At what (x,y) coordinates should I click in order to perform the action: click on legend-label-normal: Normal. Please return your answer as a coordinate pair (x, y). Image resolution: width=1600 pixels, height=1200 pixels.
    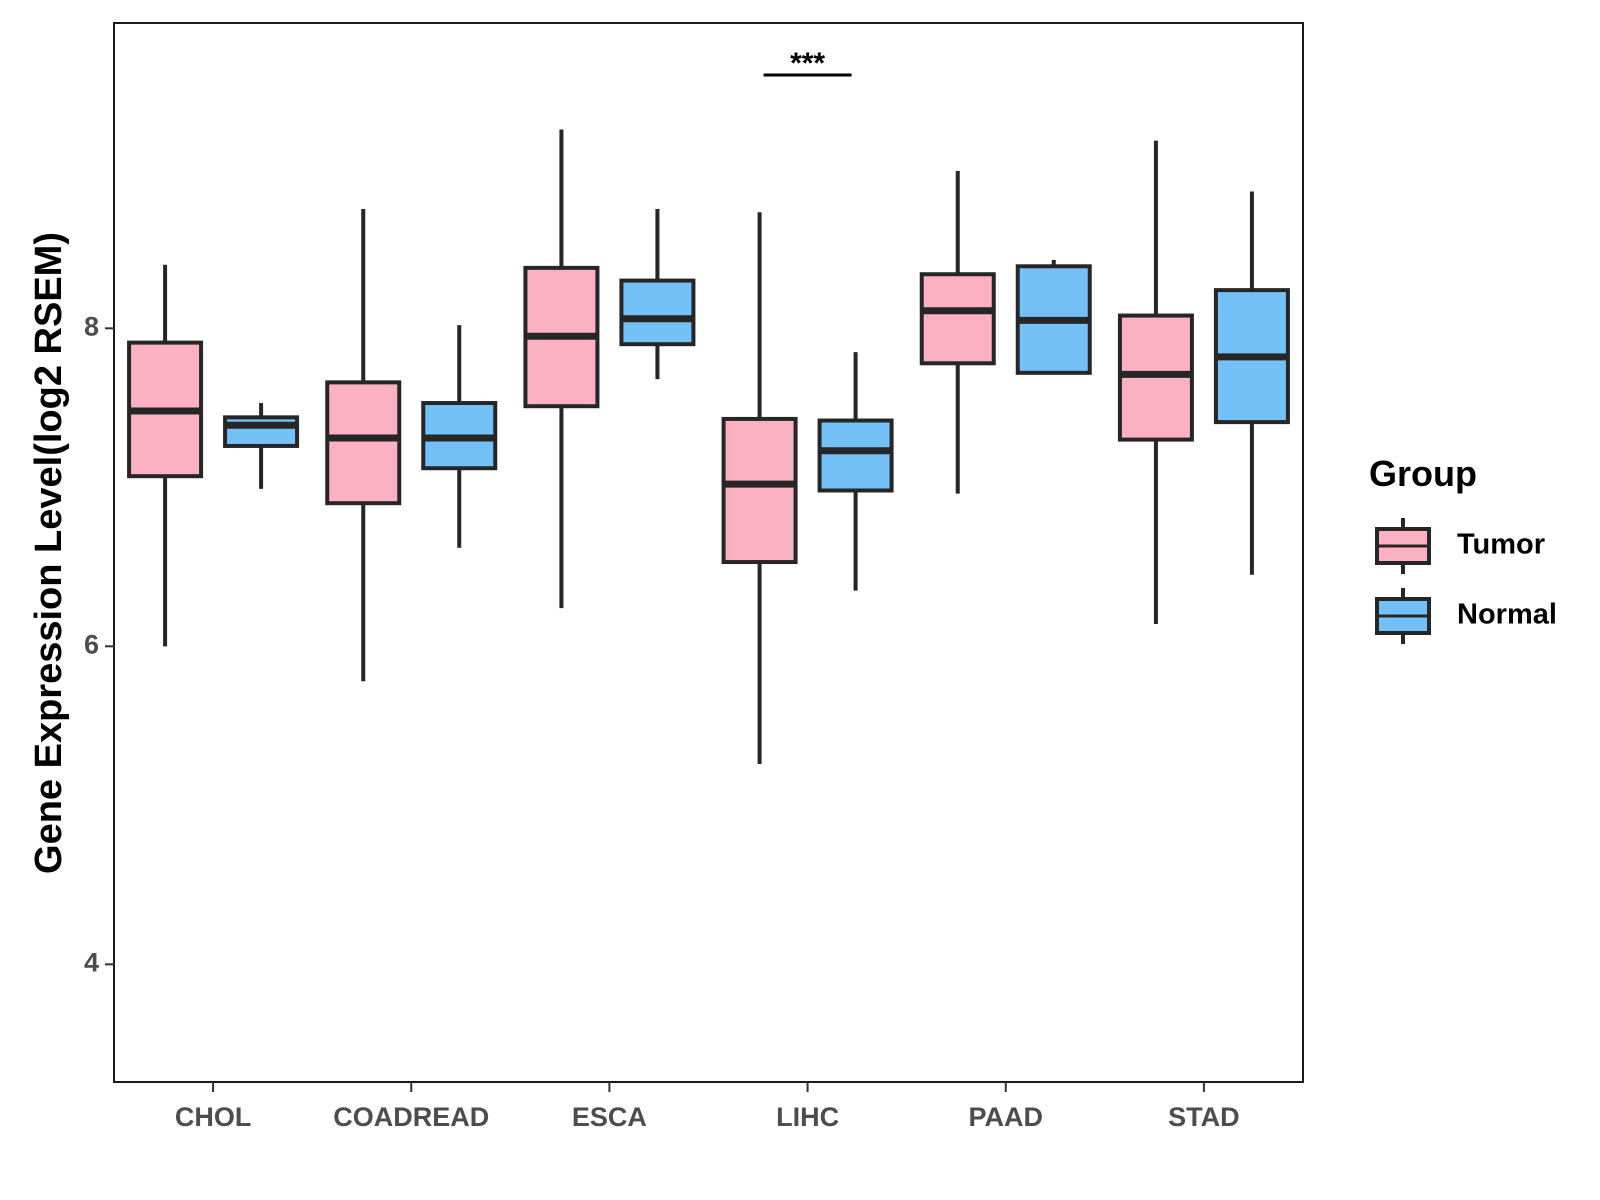
    Looking at the image, I should click on (1507, 615).